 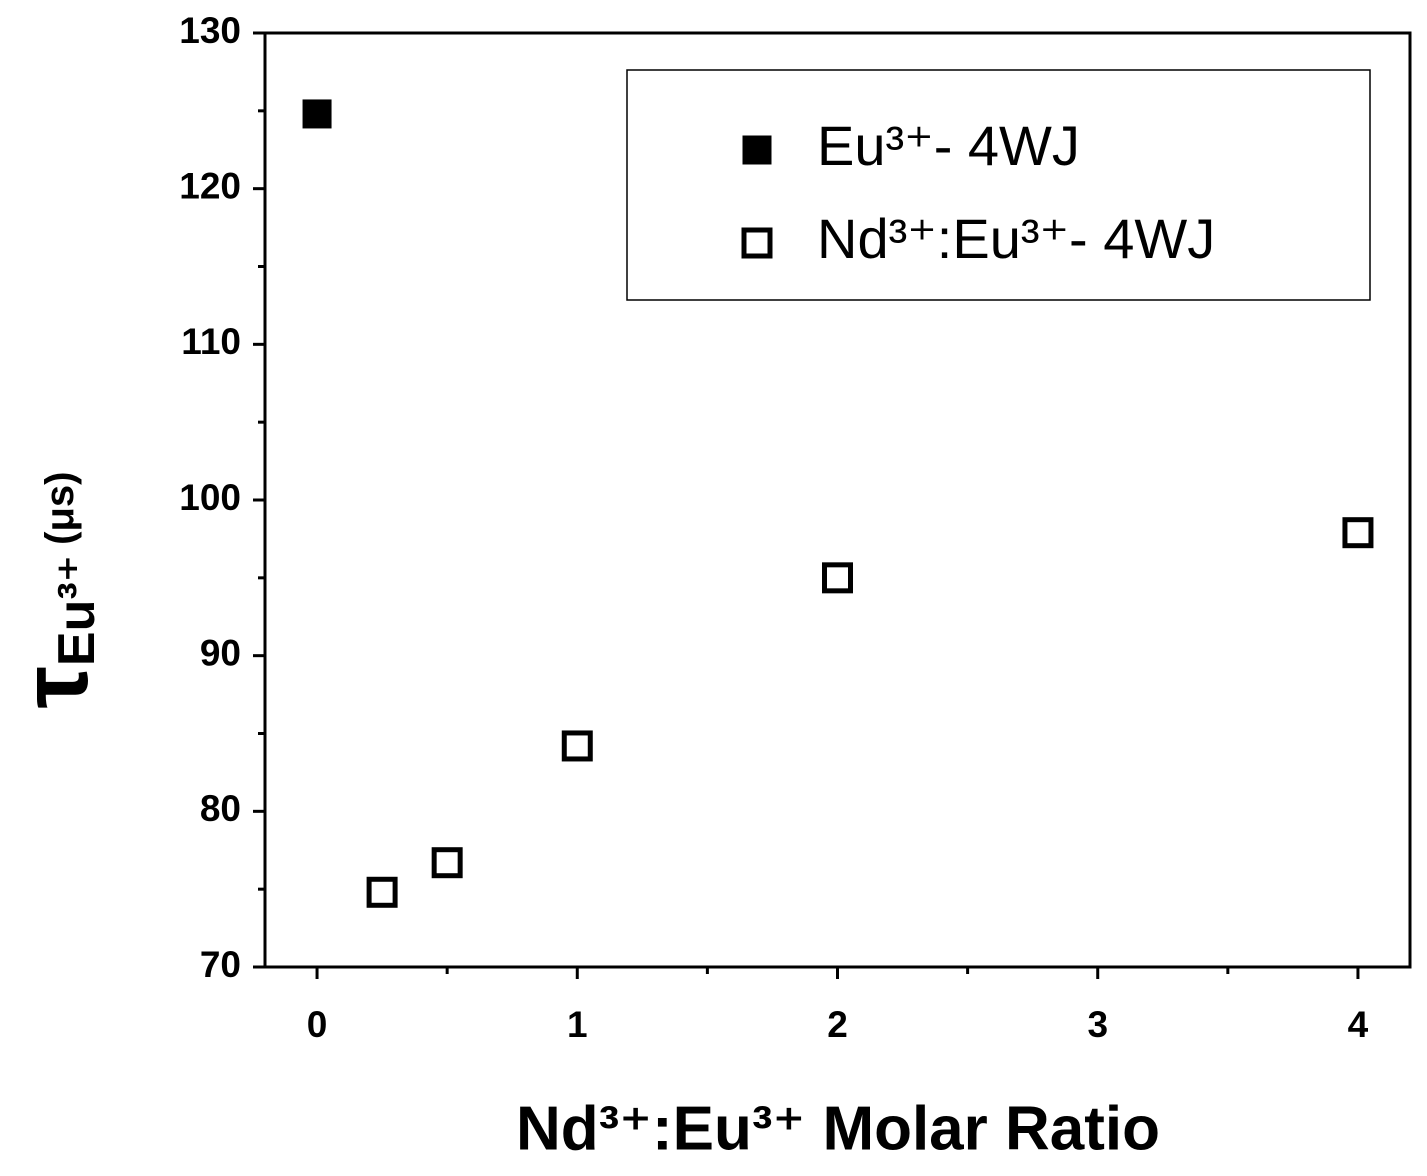 What do you see at coordinates (948, 145) in the screenshot?
I see `legend-label: Eu³⁺- 4WJ` at bounding box center [948, 145].